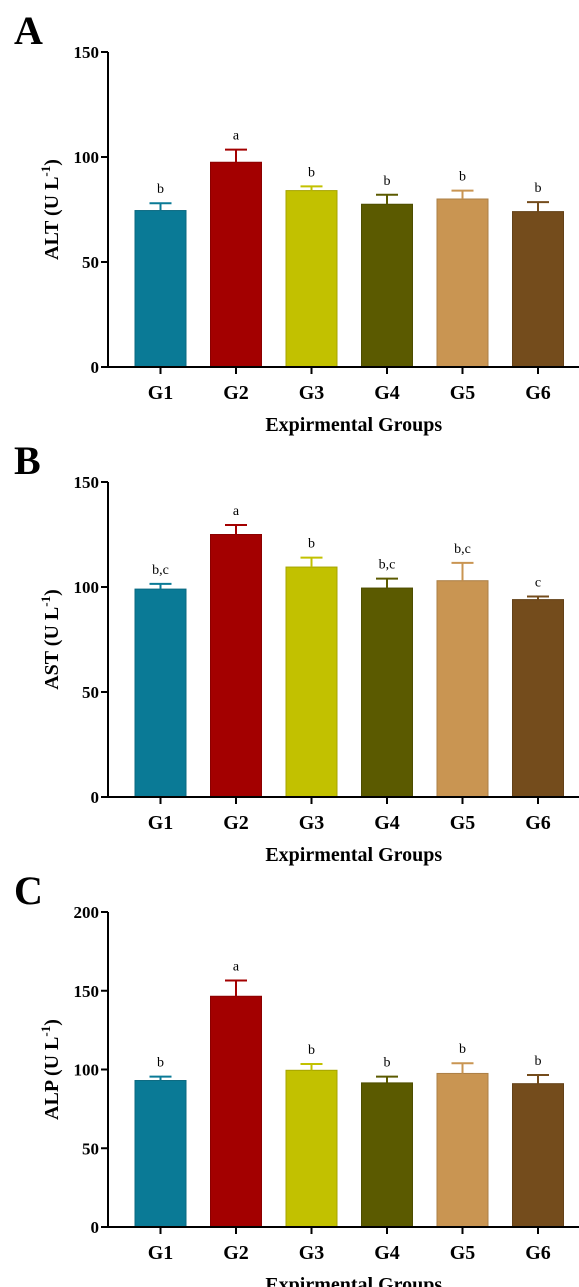  I want to click on significance-label: c, so click(538, 582).